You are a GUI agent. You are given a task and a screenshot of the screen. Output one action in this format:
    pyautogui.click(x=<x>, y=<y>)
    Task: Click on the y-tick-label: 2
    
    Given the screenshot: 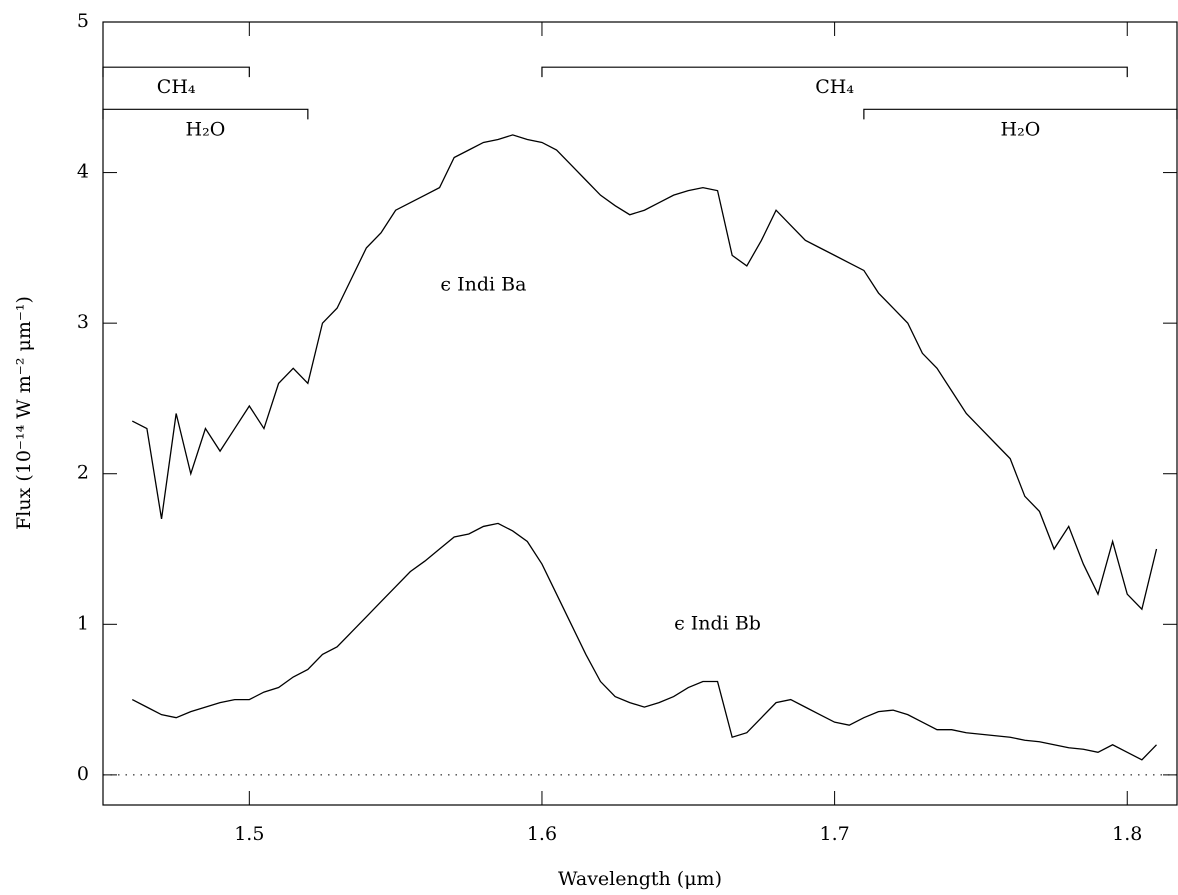 What is the action you would take?
    pyautogui.click(x=83, y=473)
    